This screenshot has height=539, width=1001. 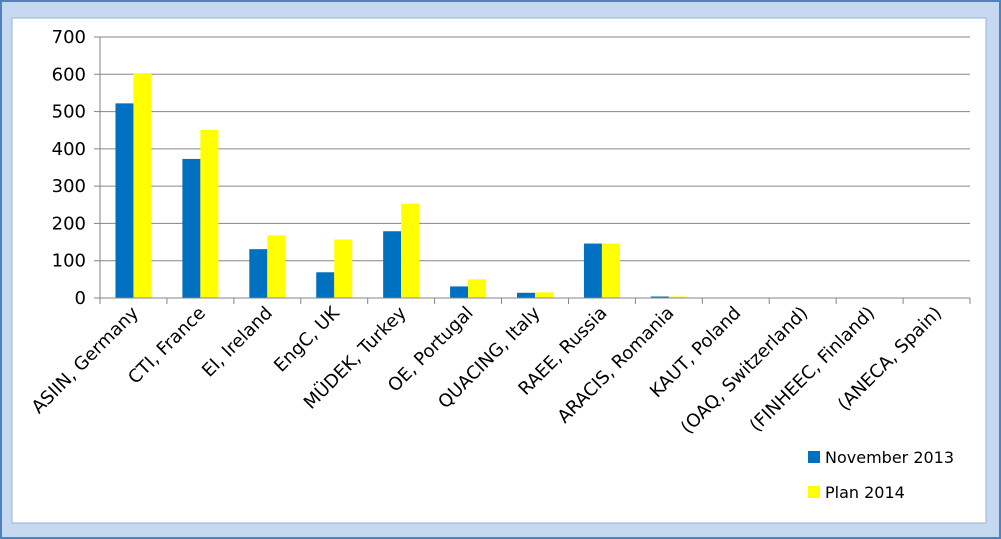 I want to click on legend-label-1: Plan 2014, so click(x=865, y=492).